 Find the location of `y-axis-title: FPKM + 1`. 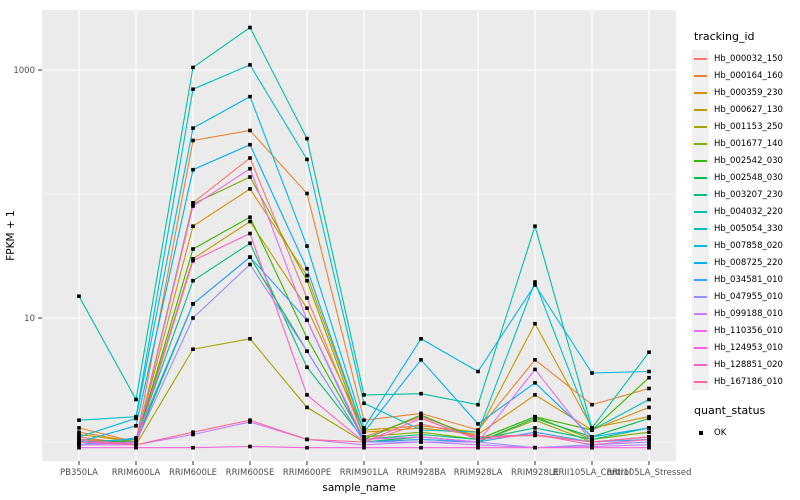

y-axis-title: FPKM + 1 is located at coordinates (11, 235).